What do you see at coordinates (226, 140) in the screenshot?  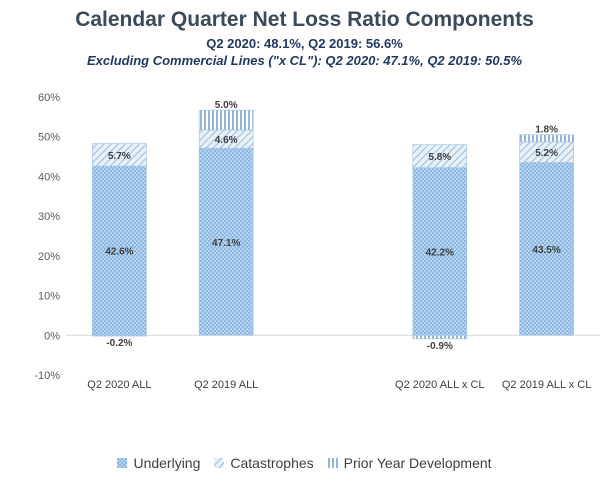 I see `data-label-catastrophes: 4.6%` at bounding box center [226, 140].